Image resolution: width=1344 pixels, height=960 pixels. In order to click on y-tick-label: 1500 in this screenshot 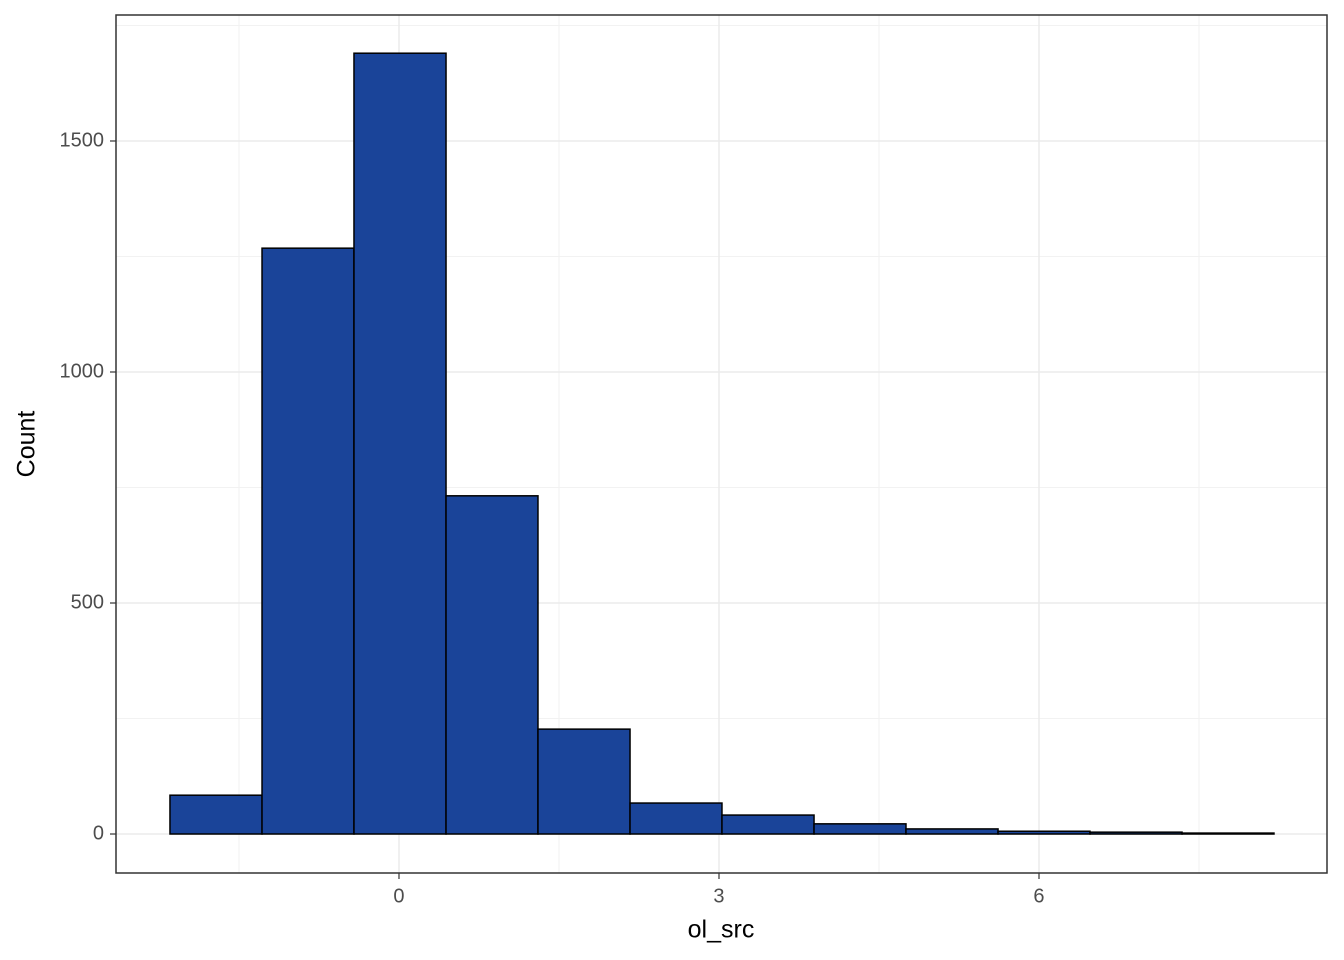, I will do `click(82, 140)`.